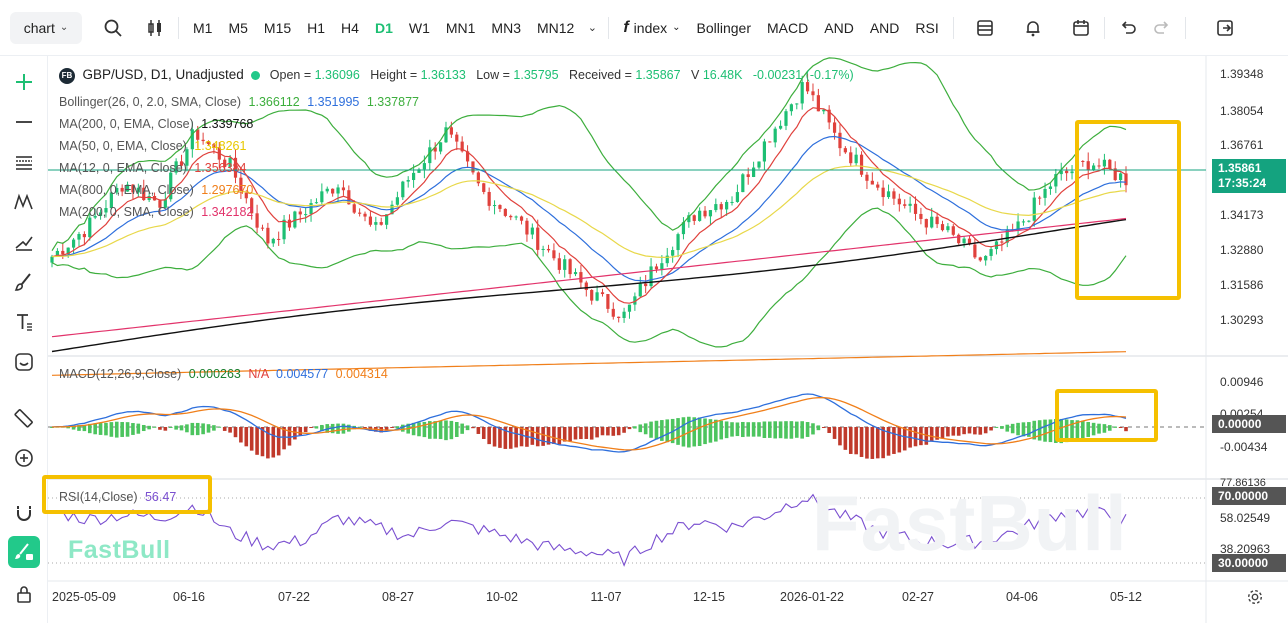  What do you see at coordinates (113, 28) in the screenshot?
I see `search-icon` at bounding box center [113, 28].